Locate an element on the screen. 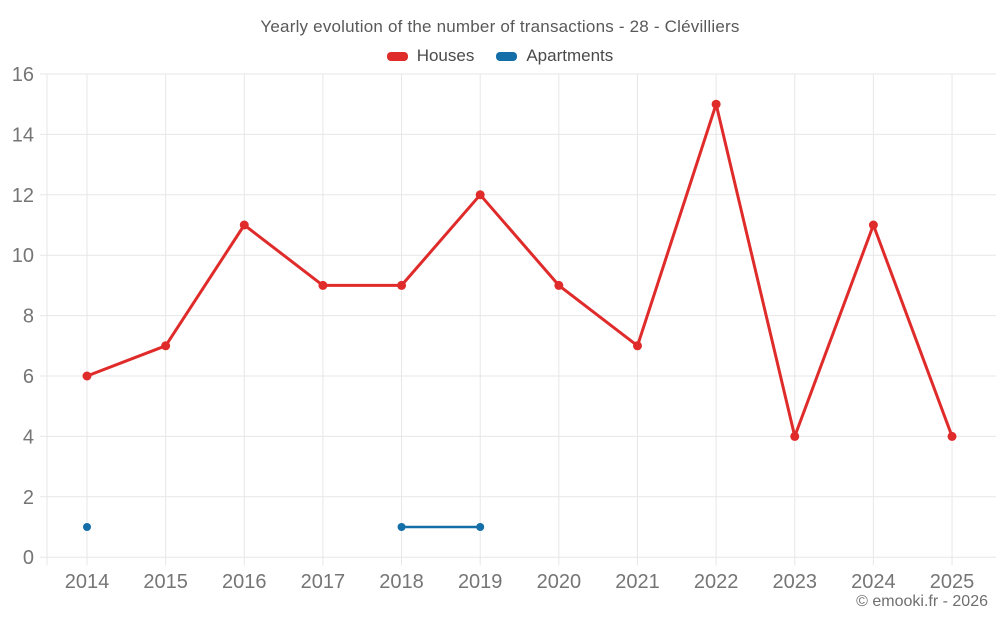 The image size is (1000, 625). y-axis-tick-label: 14 is located at coordinates (23, 135).